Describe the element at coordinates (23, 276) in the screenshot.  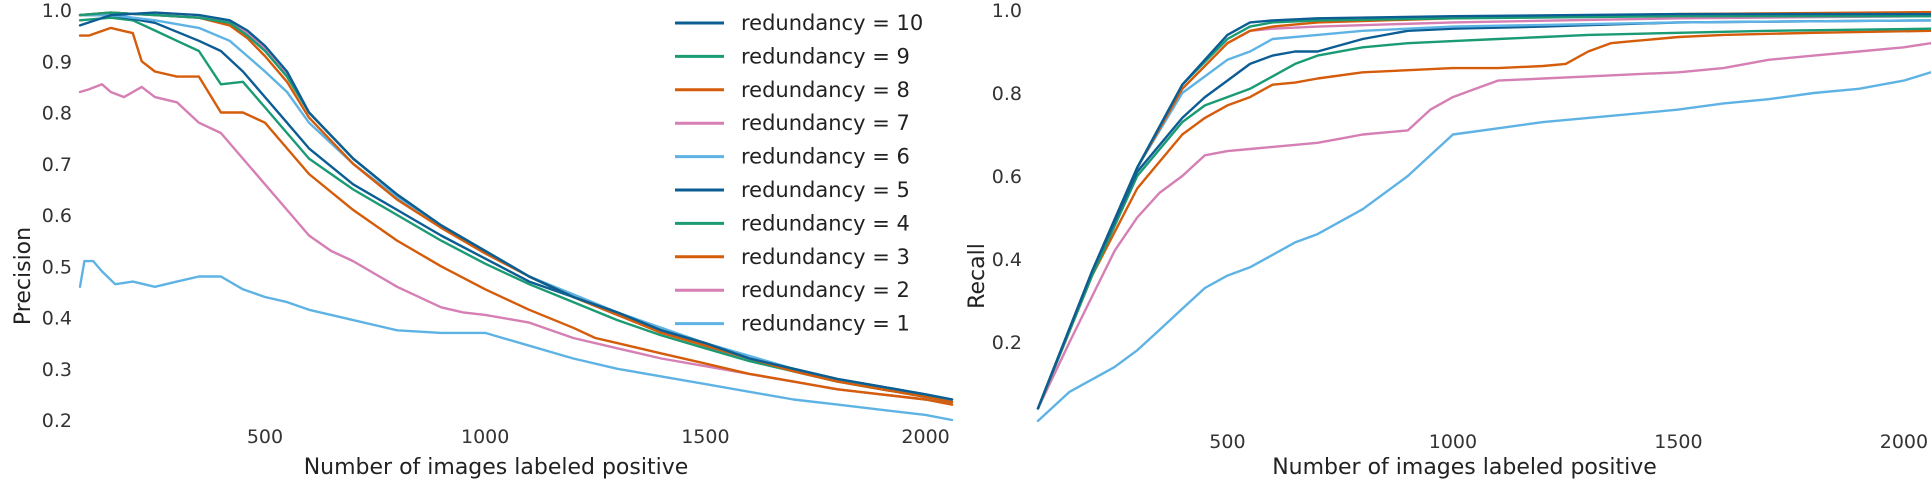
I see `y-axis-label: Precision` at that location.